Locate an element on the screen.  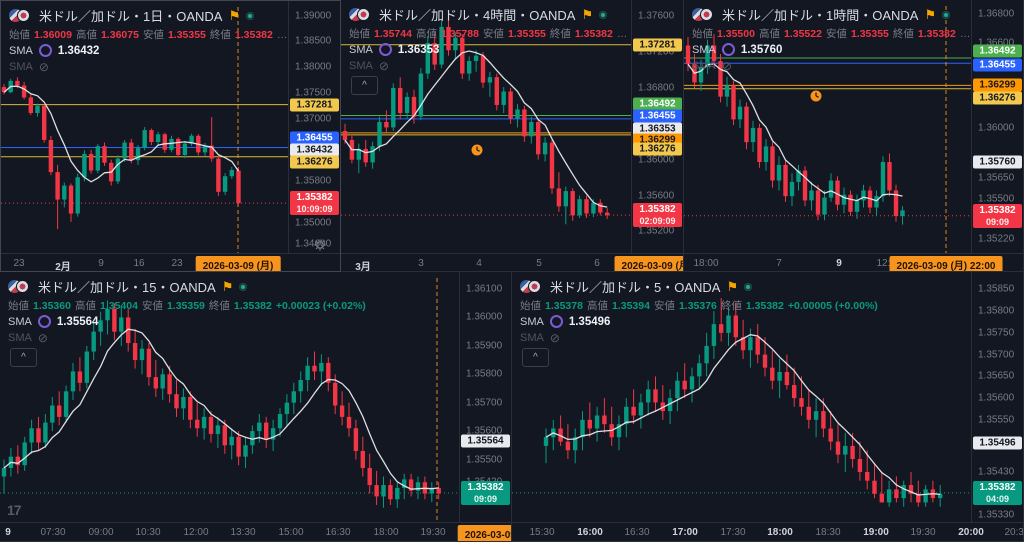
price-label-green: 1.36492 is located at coordinates (997, 51).